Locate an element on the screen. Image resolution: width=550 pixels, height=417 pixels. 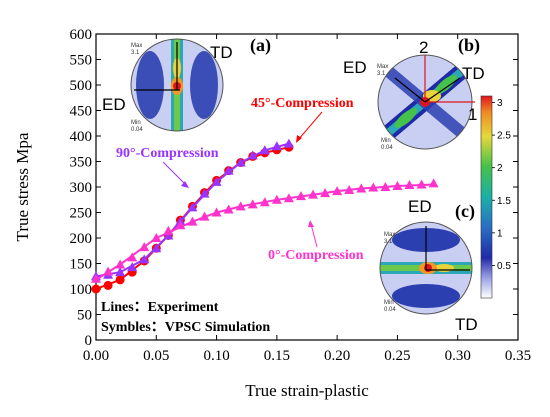
annotation-45: 45°-Compression is located at coordinates (302, 119).